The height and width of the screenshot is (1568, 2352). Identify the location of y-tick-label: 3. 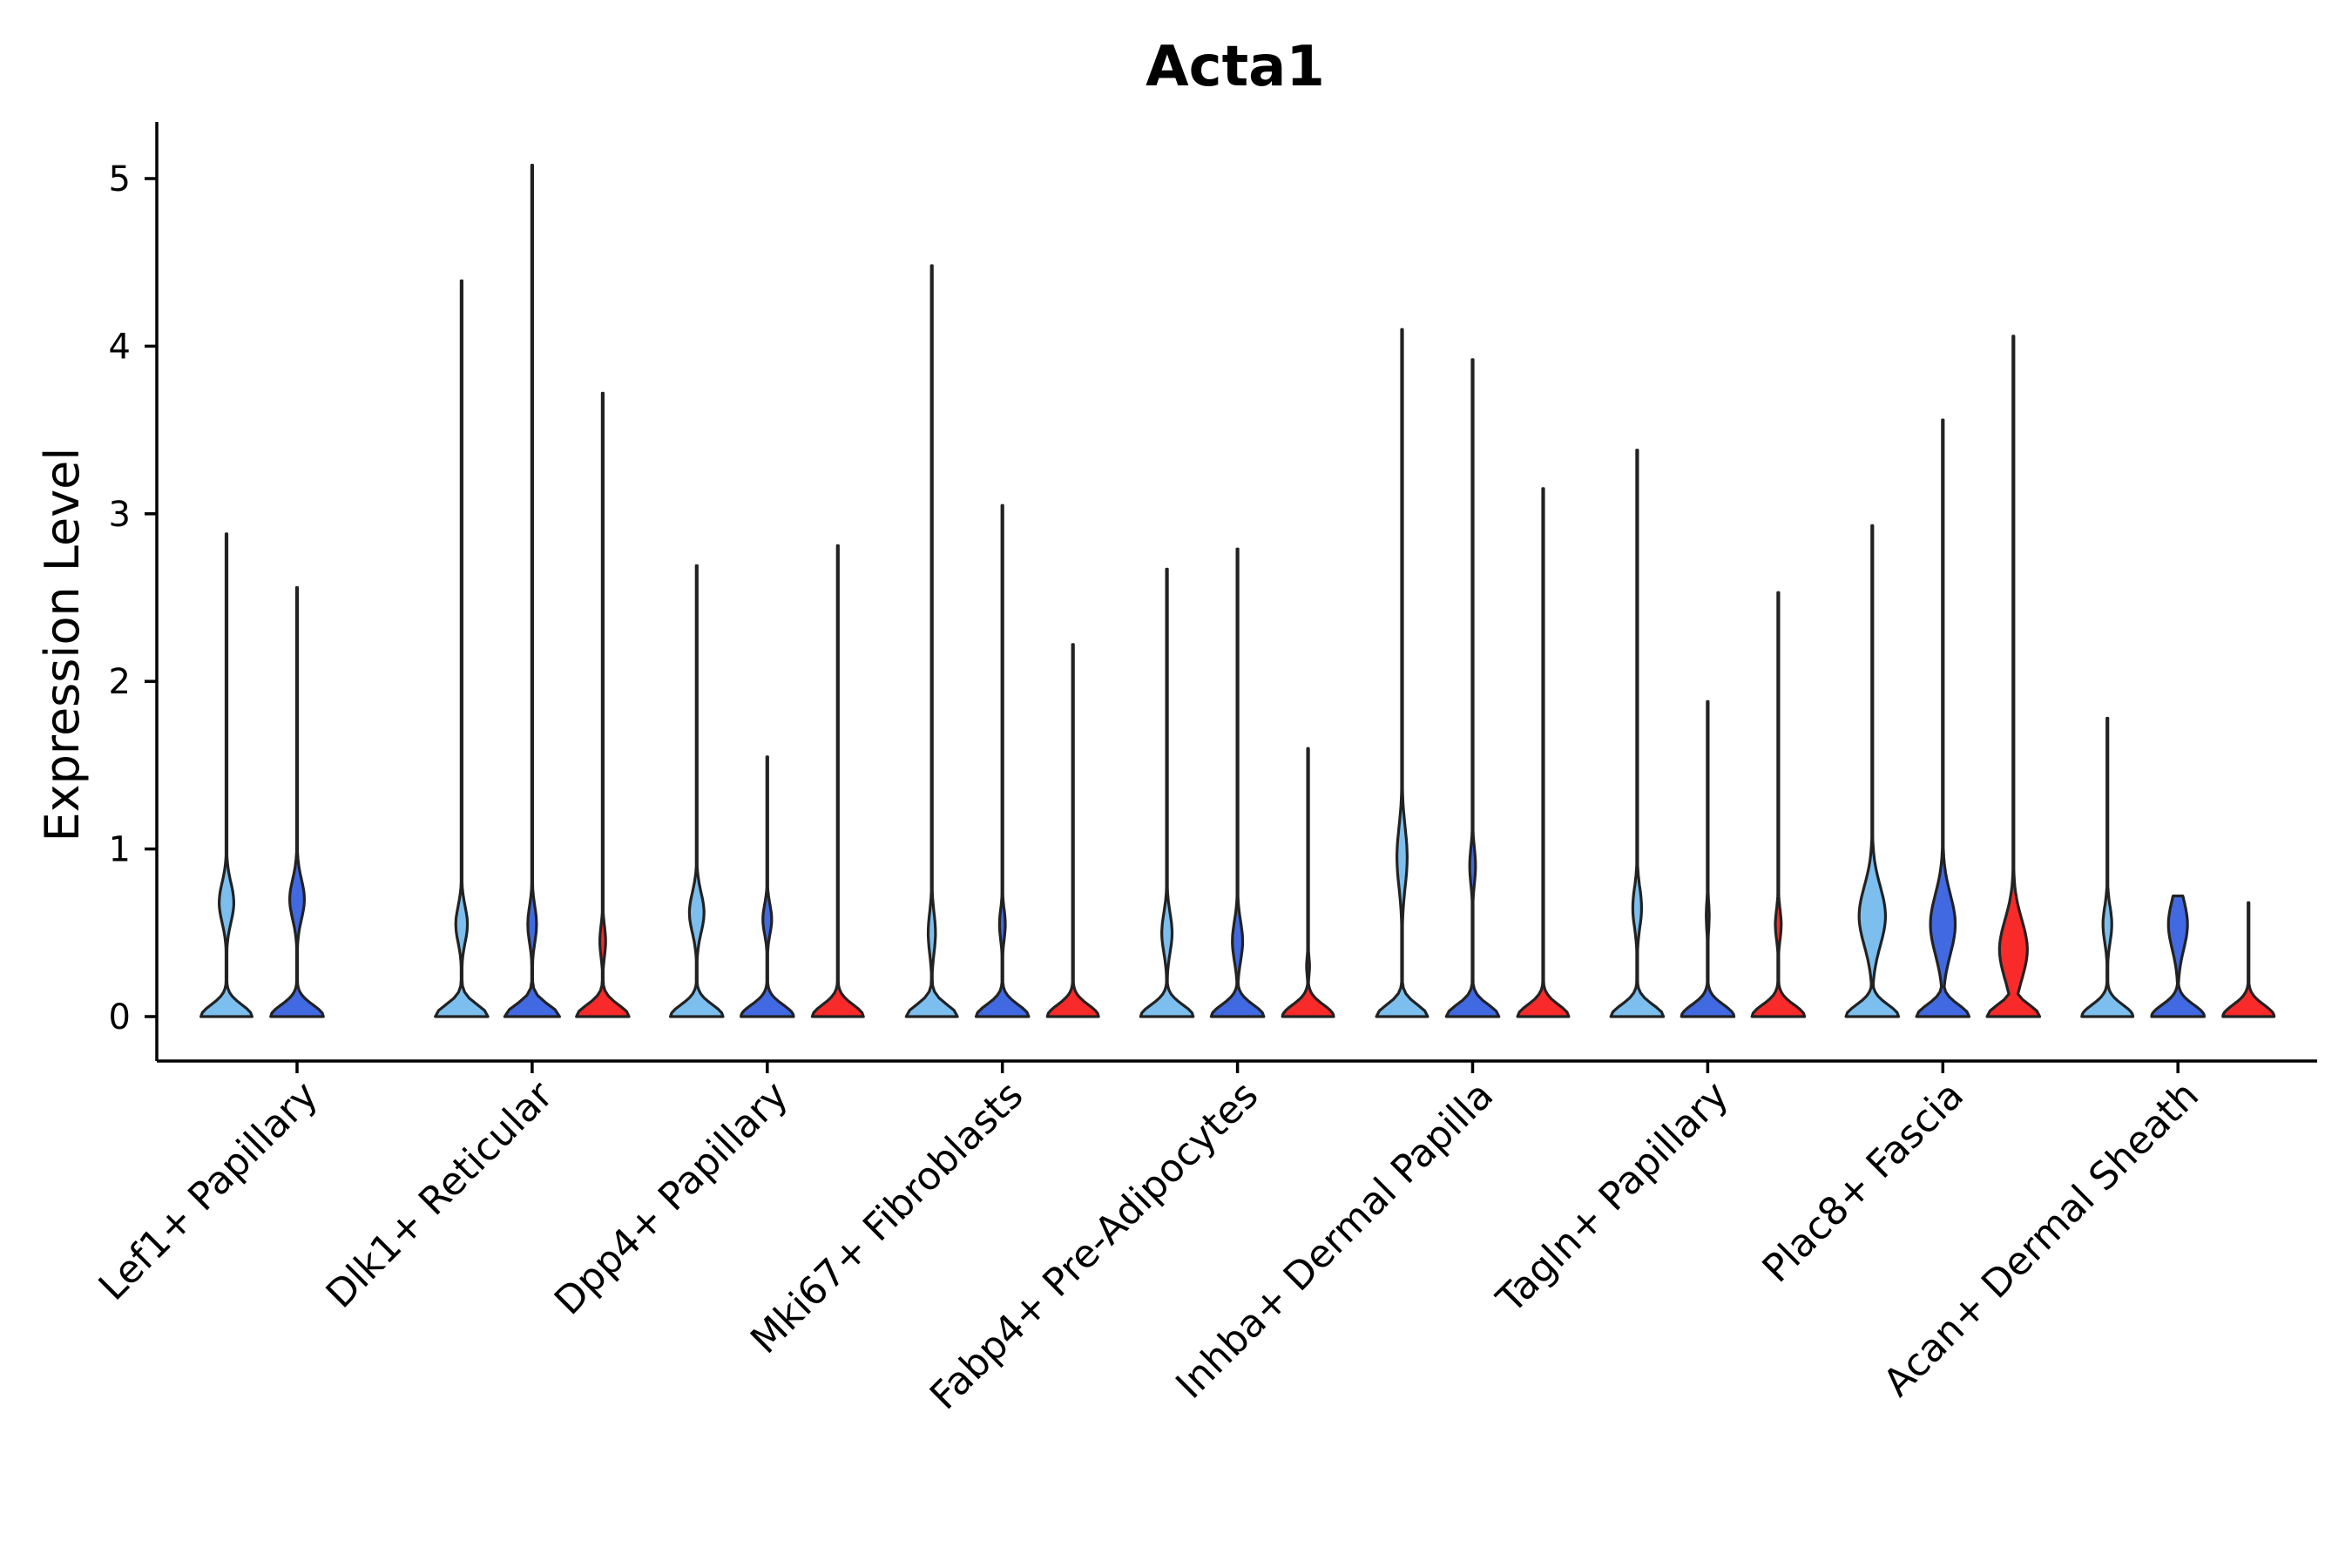
(120, 515).